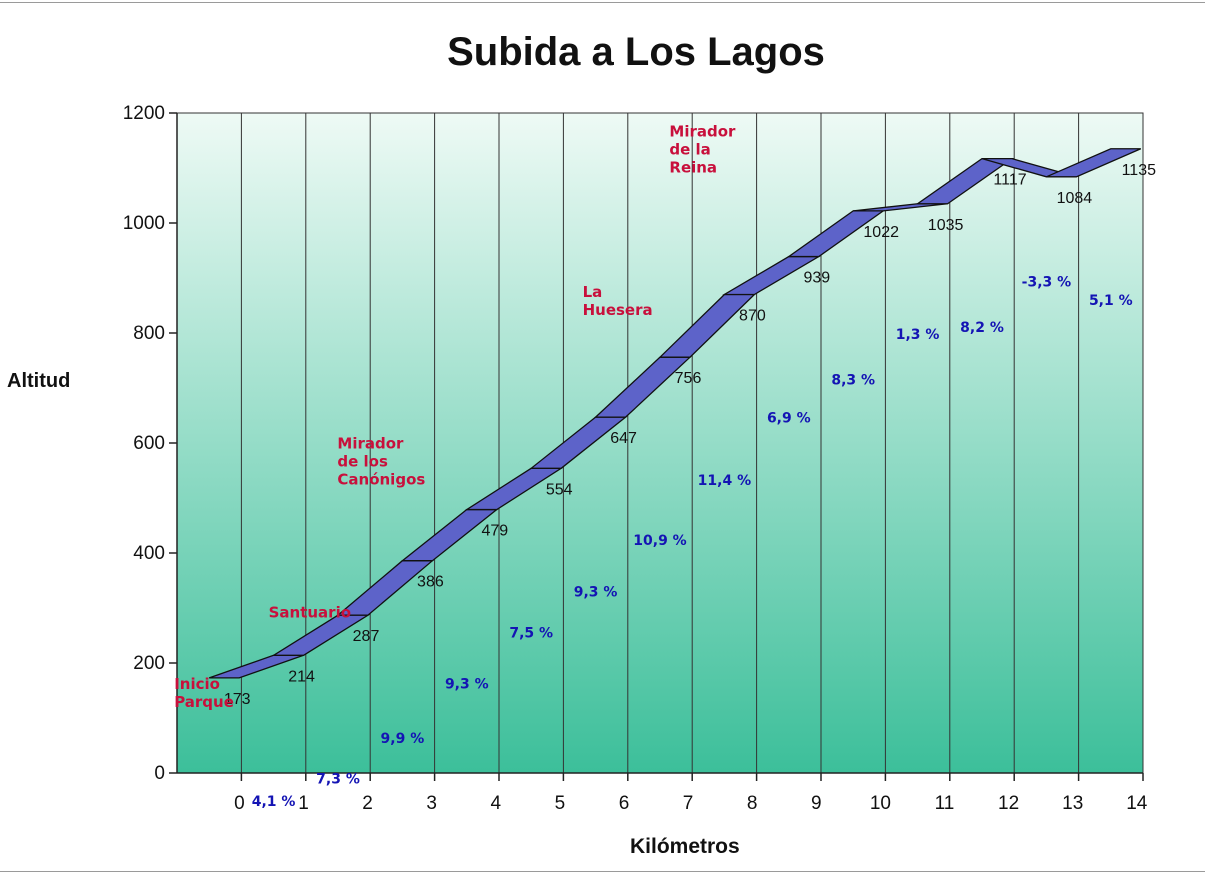 The image size is (1205, 876). I want to click on place-name-label: Parque, so click(204, 702).